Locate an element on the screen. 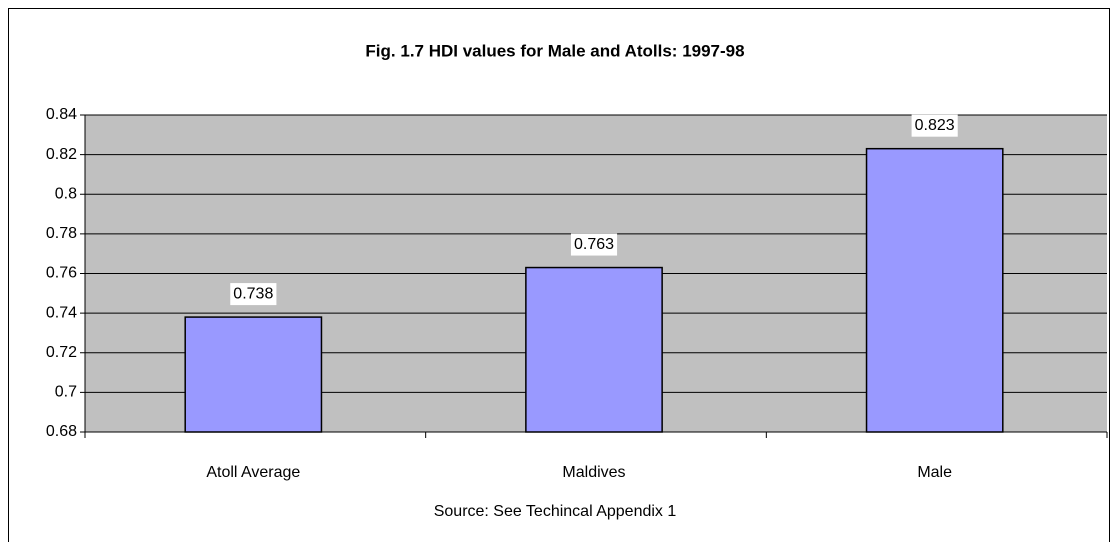  value-label: 0.738 is located at coordinates (253, 293).